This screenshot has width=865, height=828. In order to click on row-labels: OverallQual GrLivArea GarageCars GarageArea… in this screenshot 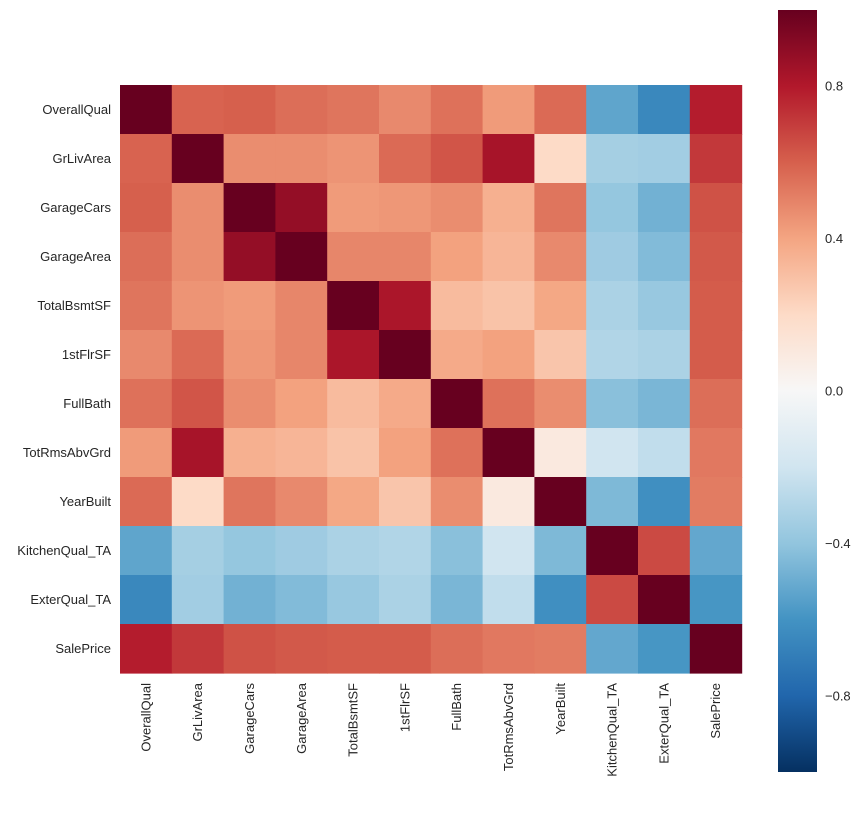, I will do `click(64, 379)`.